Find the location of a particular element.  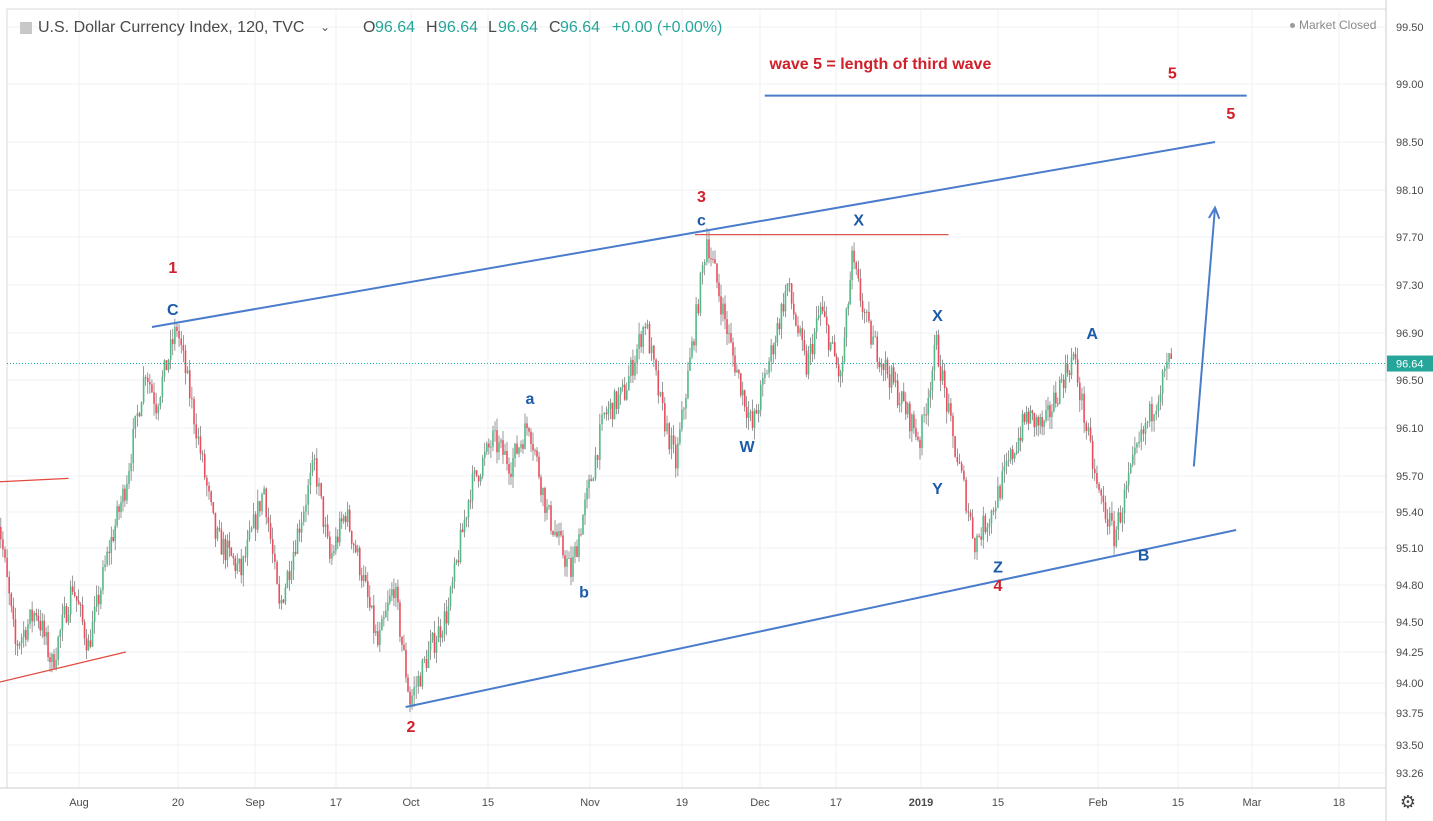

y-tick-label: 98.50 is located at coordinates (1410, 143).